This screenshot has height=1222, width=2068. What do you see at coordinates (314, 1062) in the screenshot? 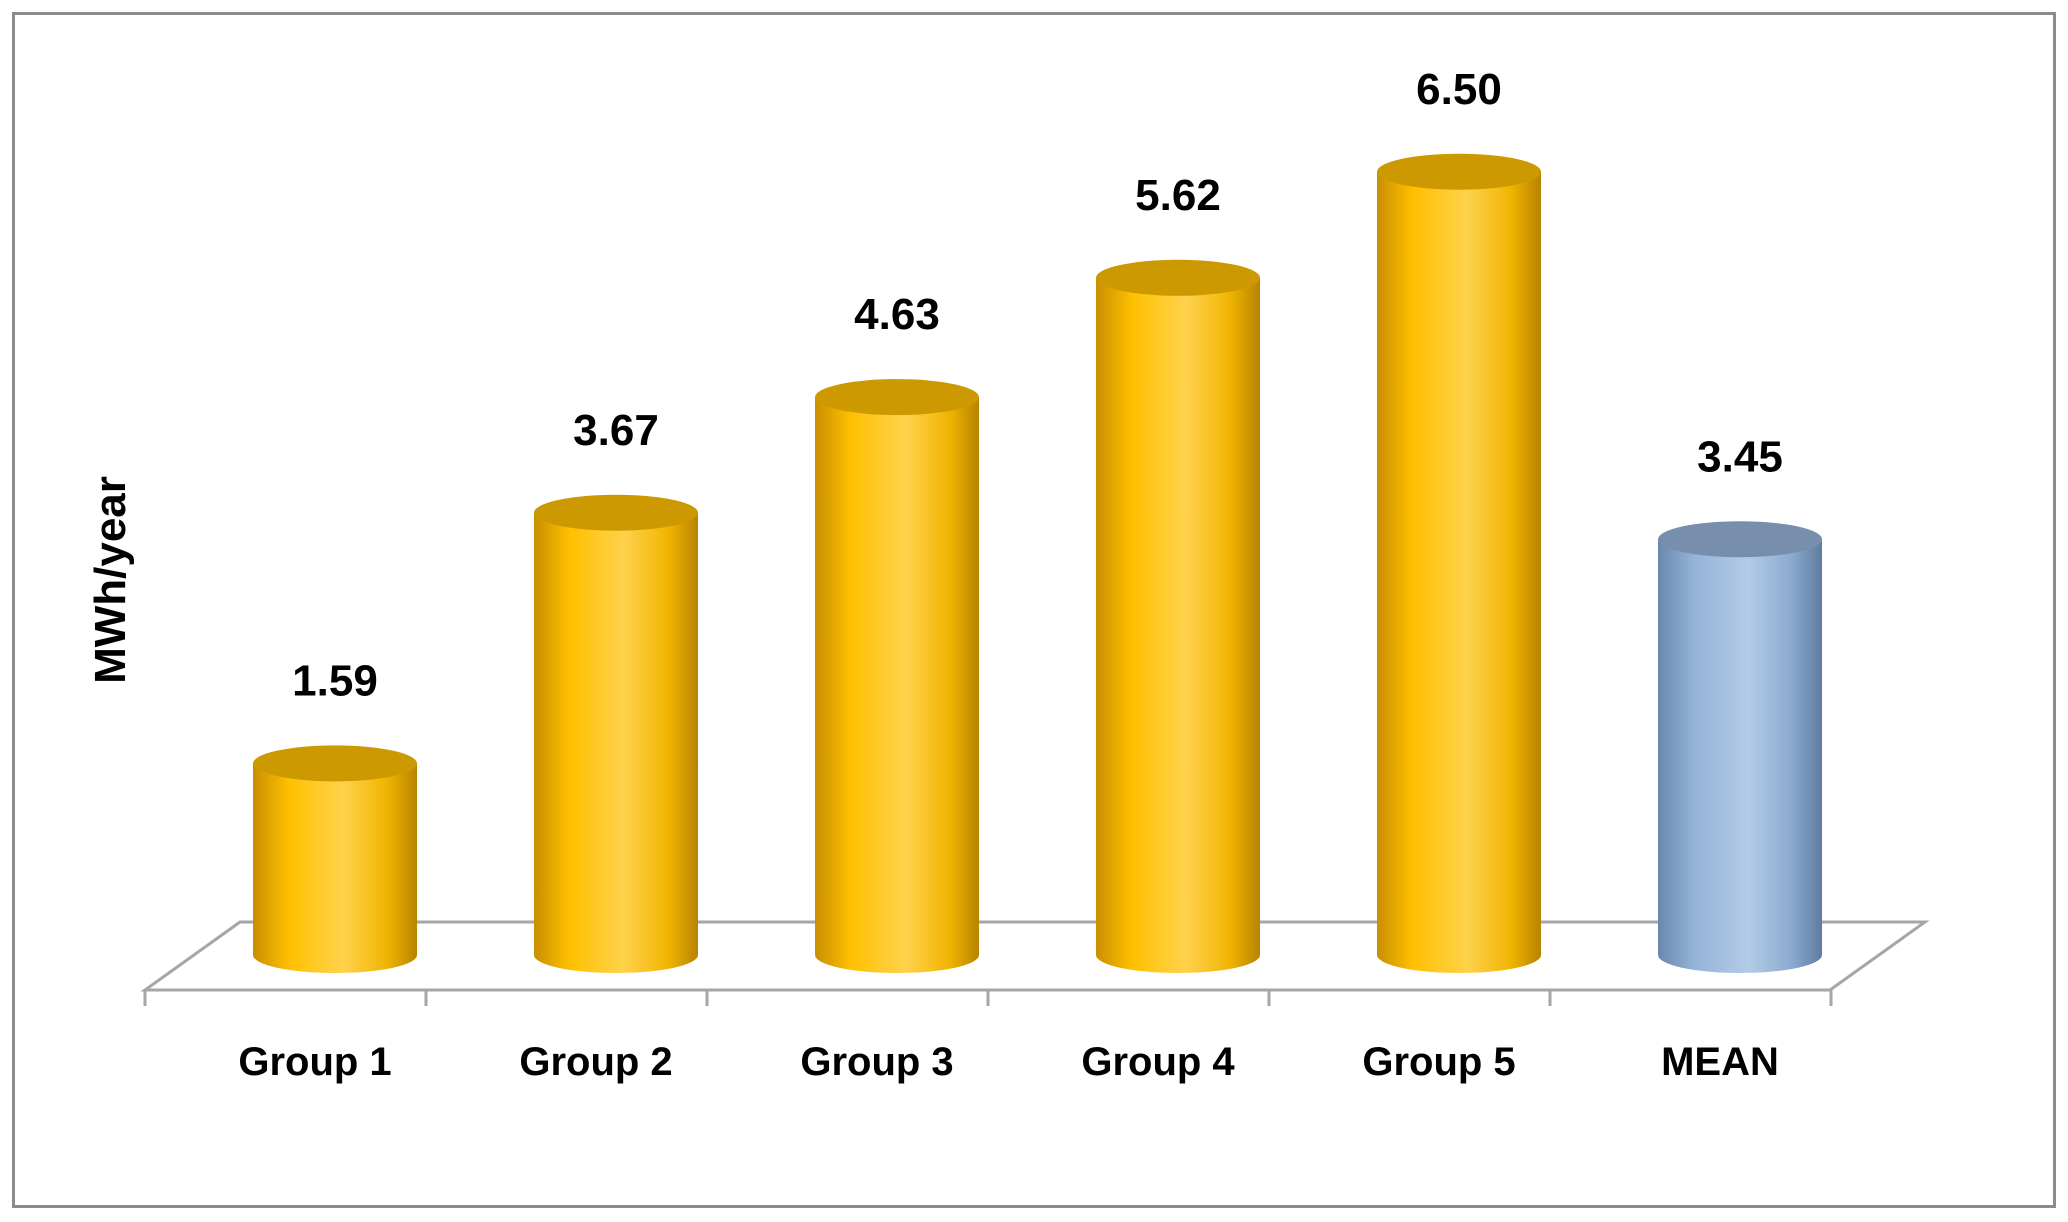
I see `category-label: Group 1` at bounding box center [314, 1062].